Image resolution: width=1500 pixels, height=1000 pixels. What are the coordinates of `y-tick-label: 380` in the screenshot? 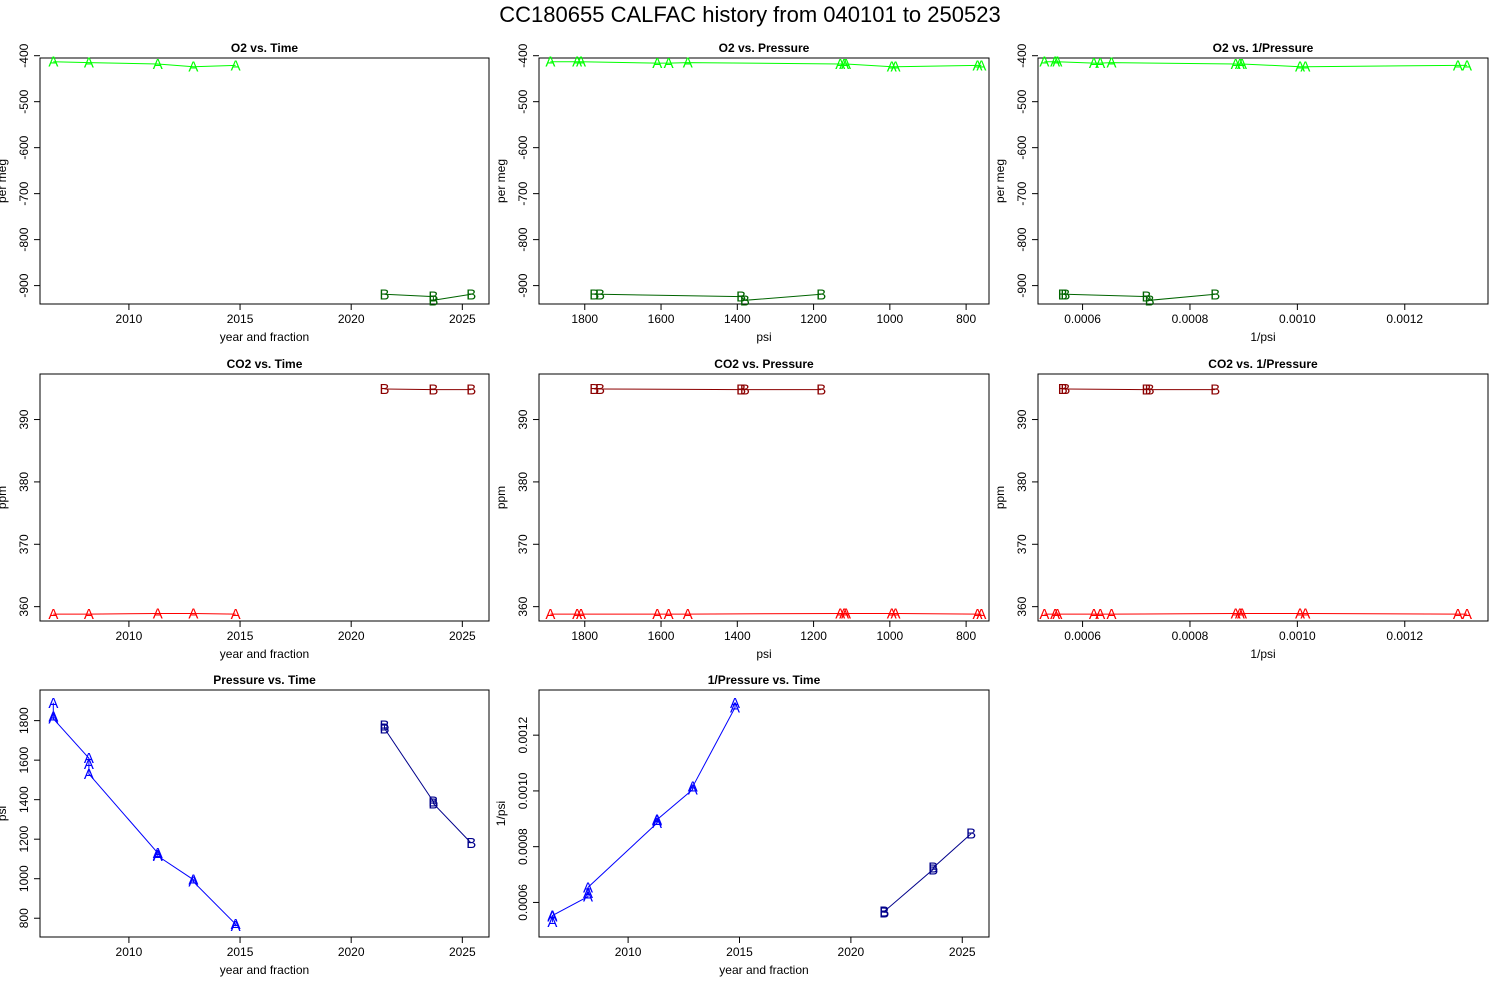 It's located at (24, 482).